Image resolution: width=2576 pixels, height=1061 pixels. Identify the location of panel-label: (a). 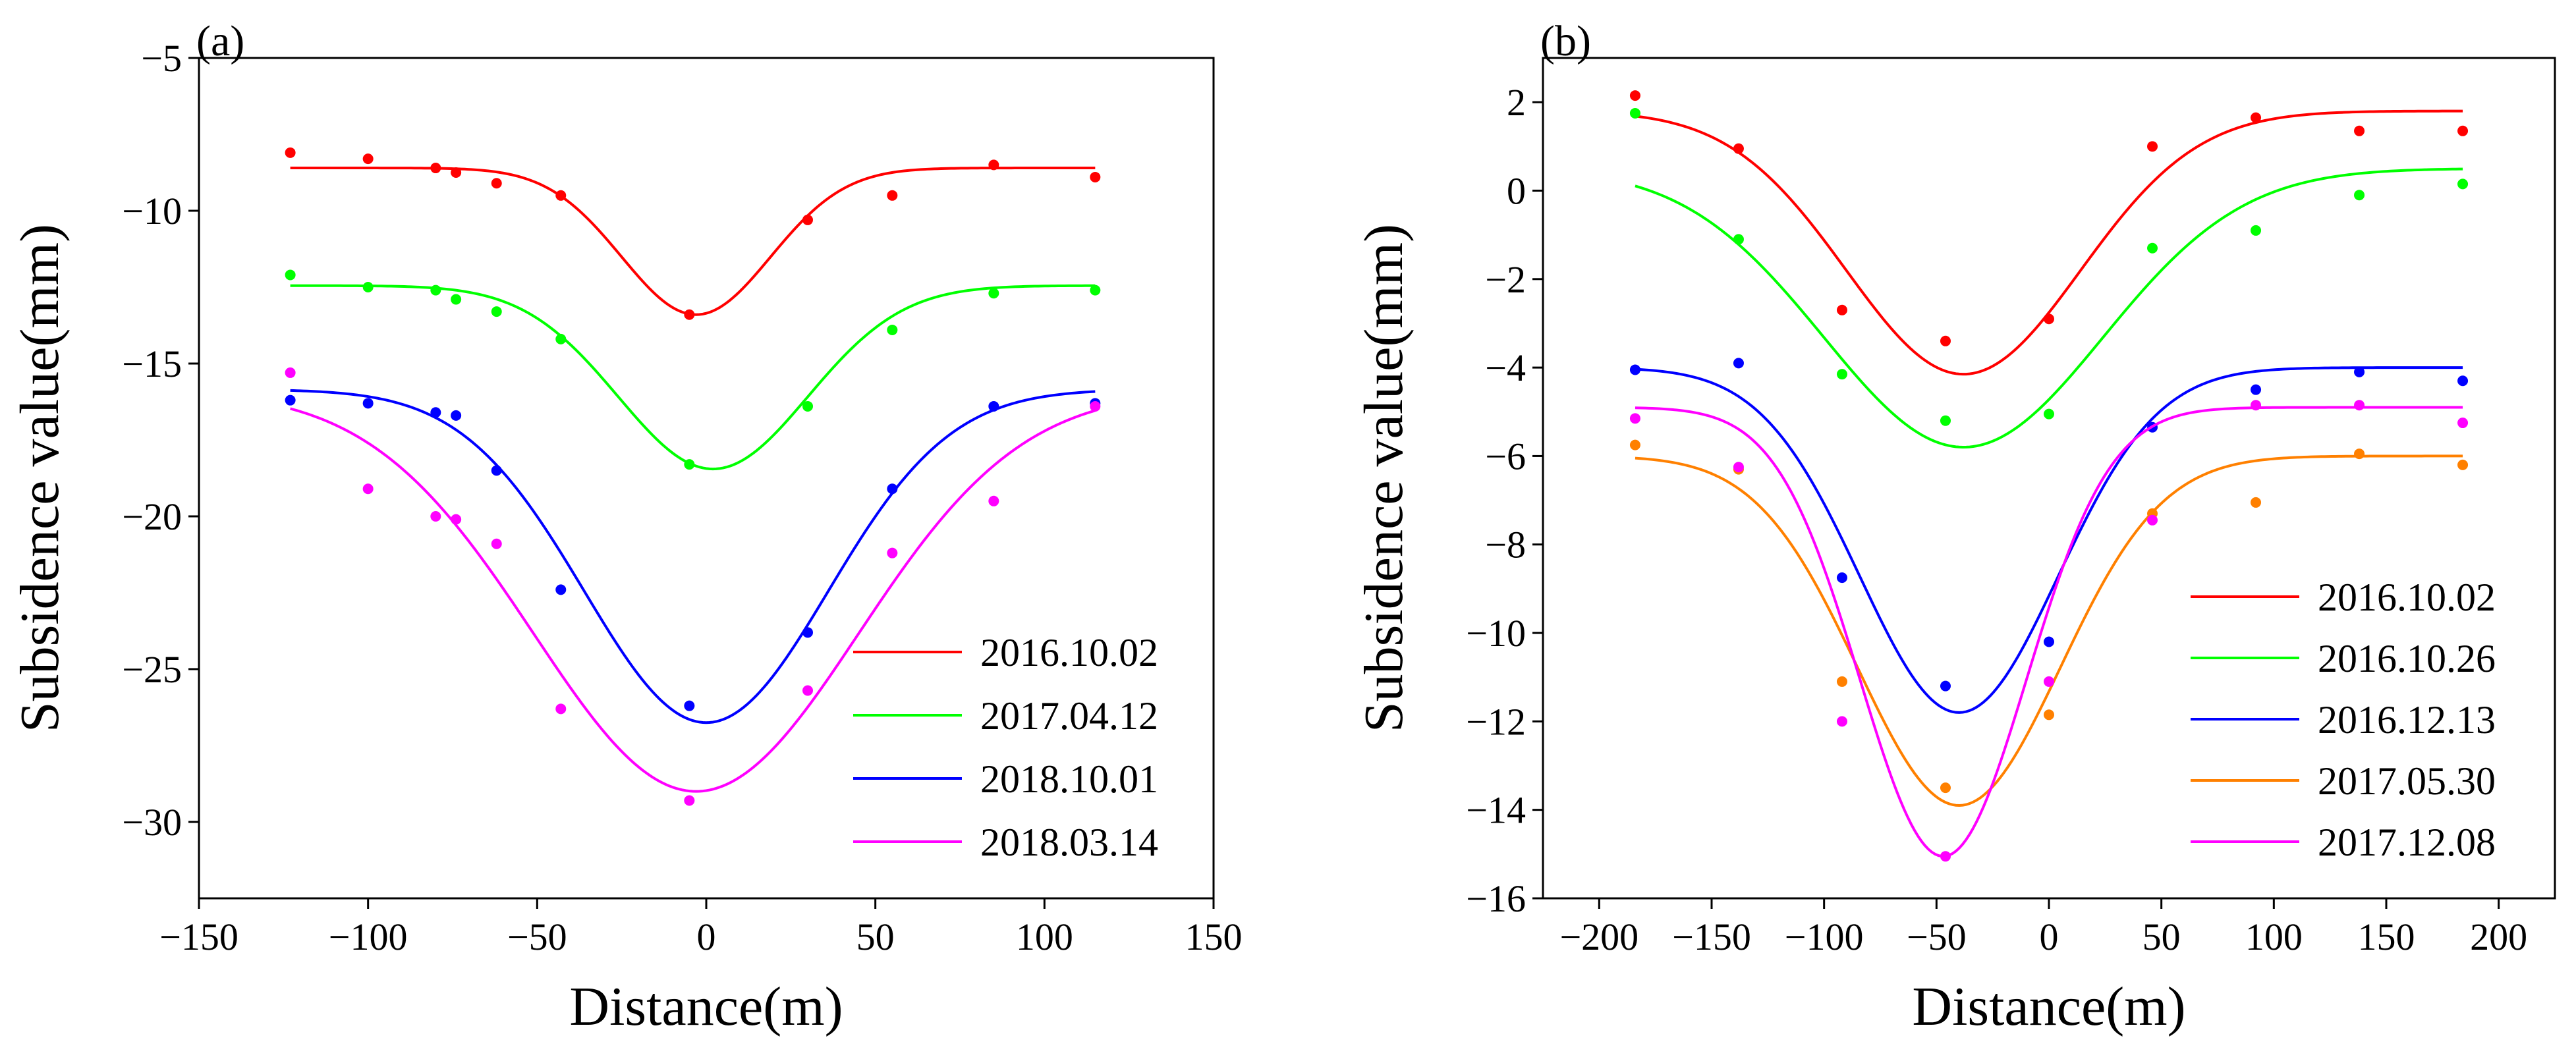
(220, 41).